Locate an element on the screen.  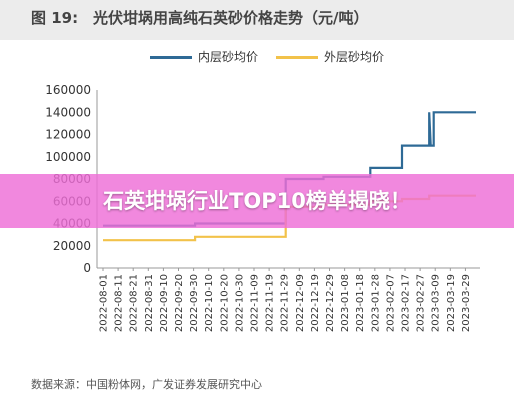
headline-banner is located at coordinates (257, 201).